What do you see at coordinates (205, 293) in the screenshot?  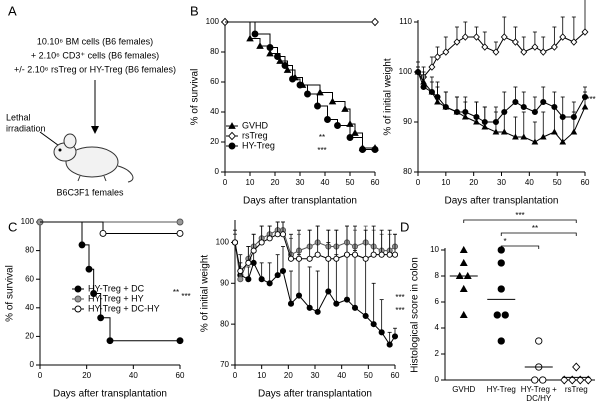 I see `y-axis-label: % of initial weight` at bounding box center [205, 293].